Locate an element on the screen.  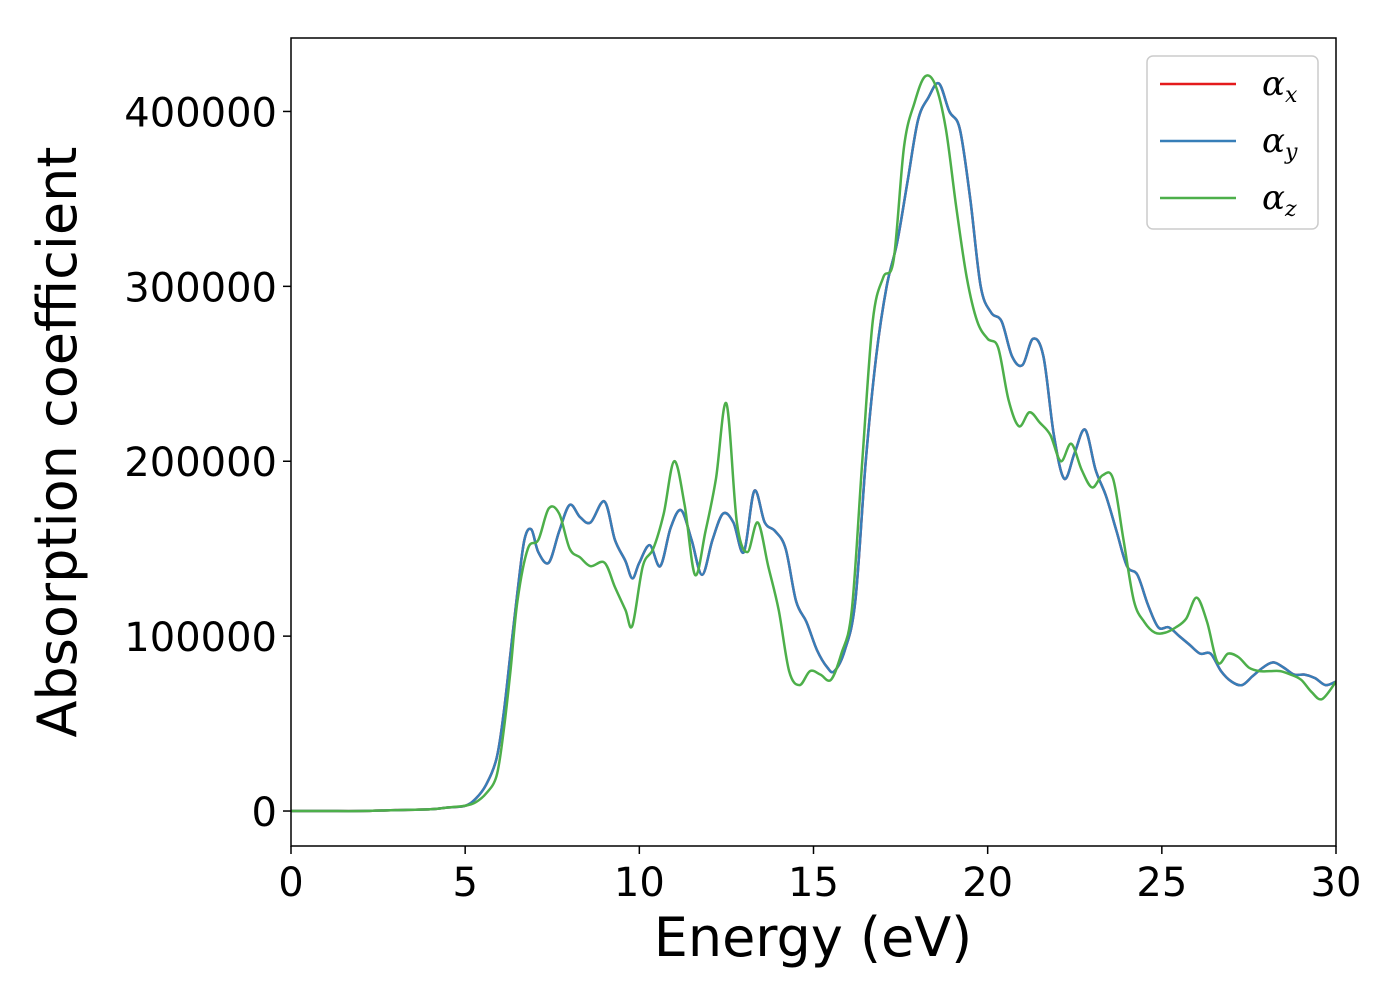
legend-frame is located at coordinates (1232, 142).